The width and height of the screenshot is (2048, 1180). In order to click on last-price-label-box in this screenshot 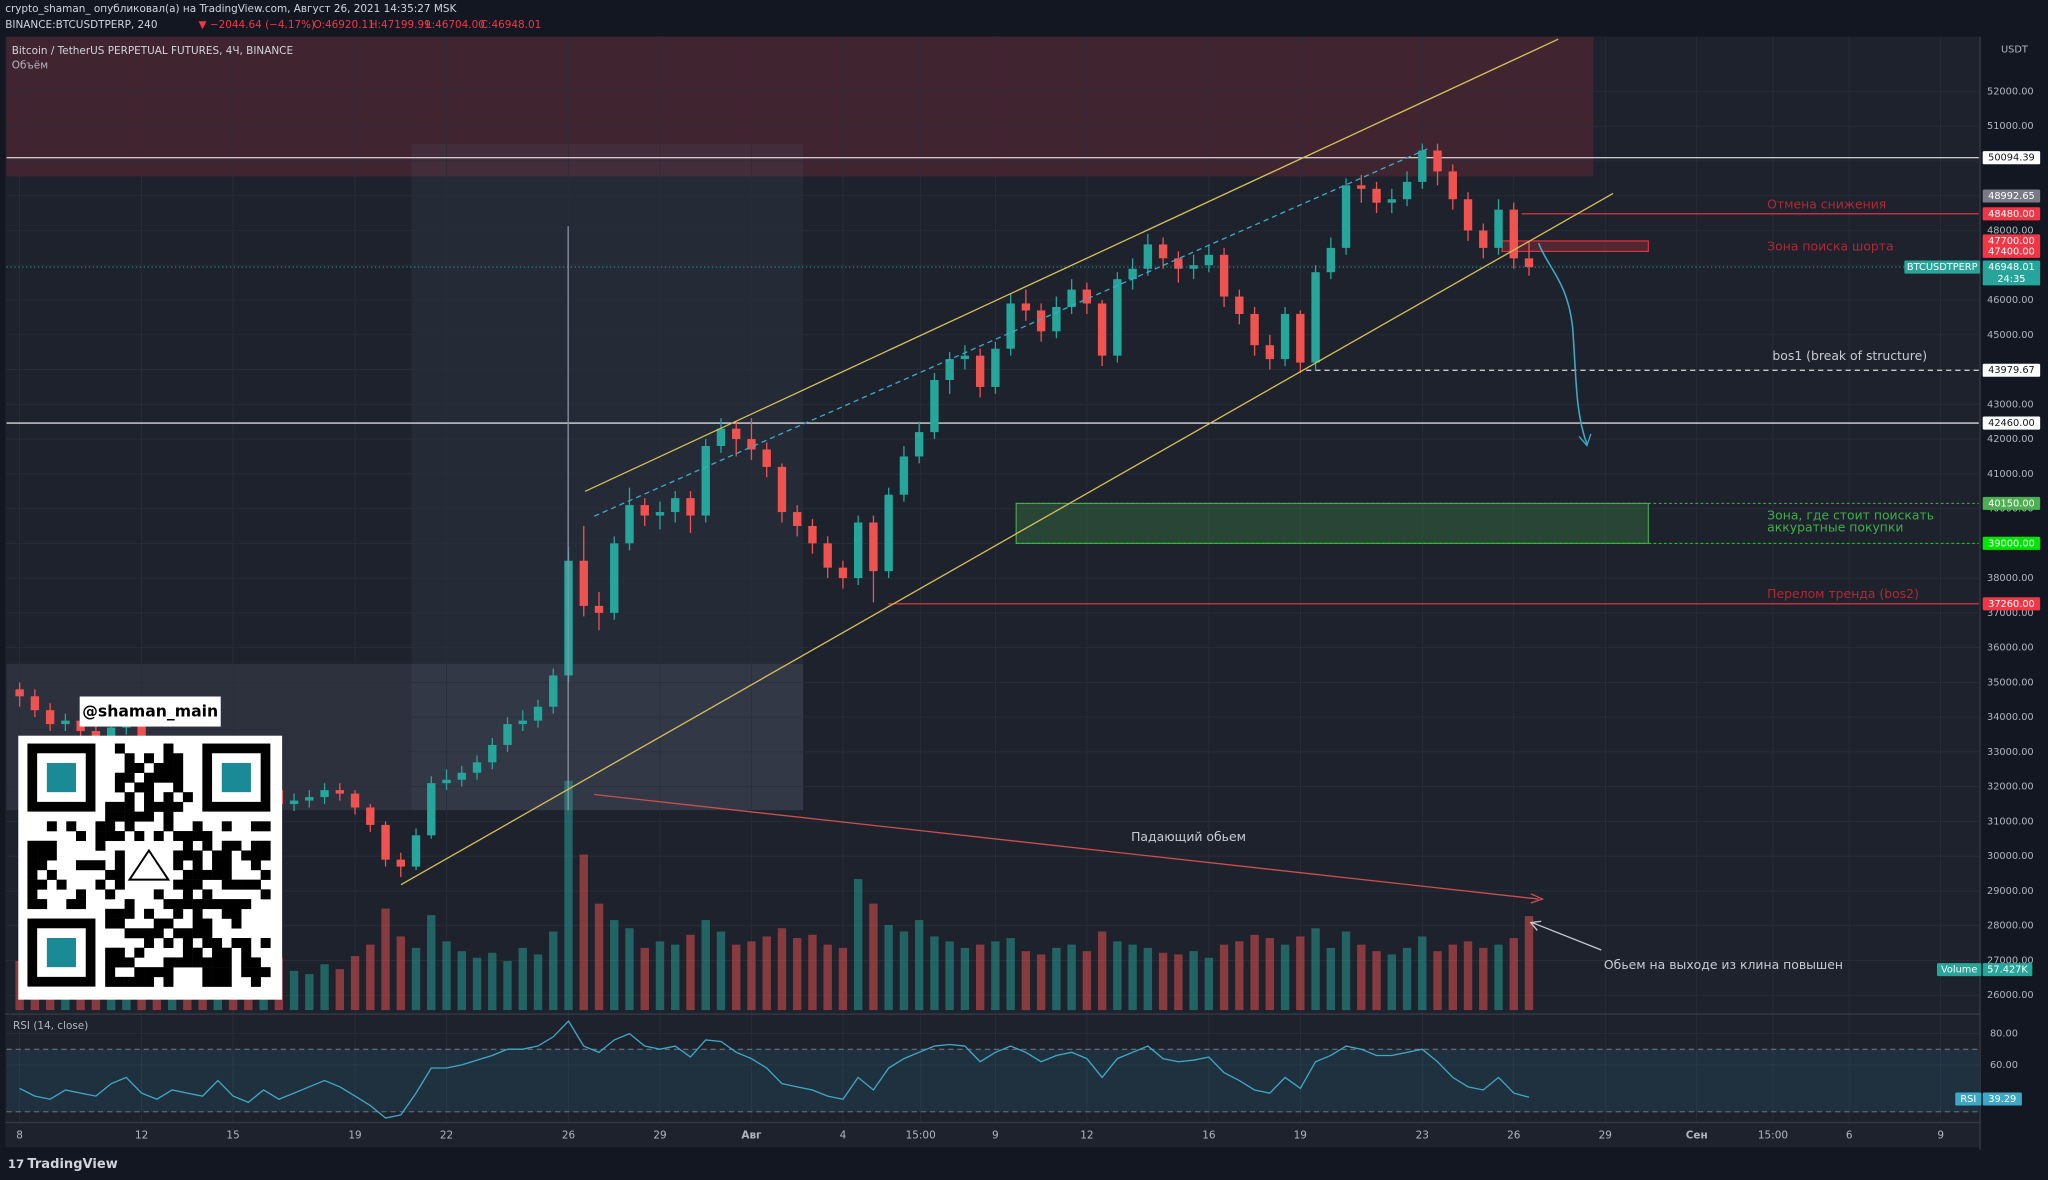, I will do `click(2011, 267)`.